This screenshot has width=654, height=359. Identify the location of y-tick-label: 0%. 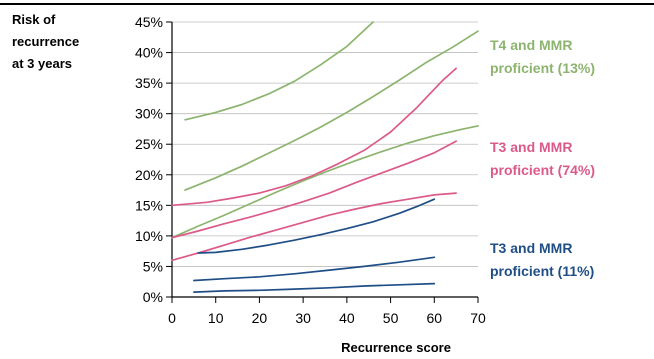
(153, 297).